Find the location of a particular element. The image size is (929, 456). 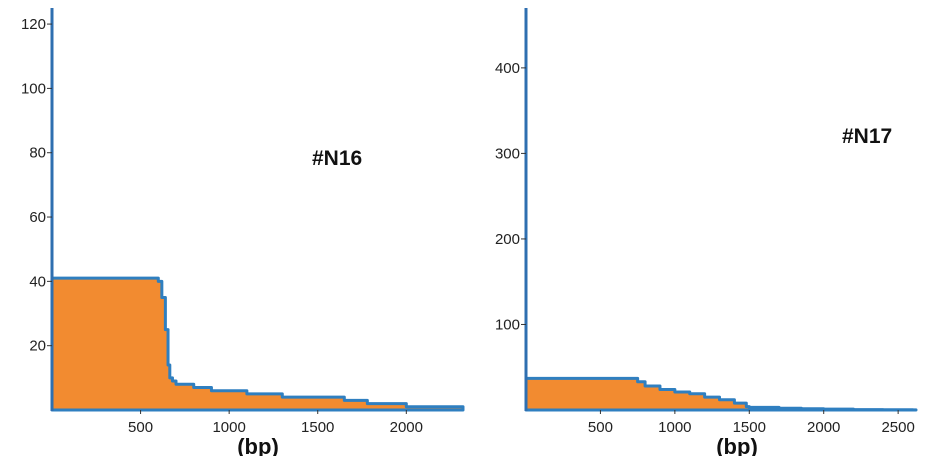

y-tick-label: 60 is located at coordinates (37, 217).